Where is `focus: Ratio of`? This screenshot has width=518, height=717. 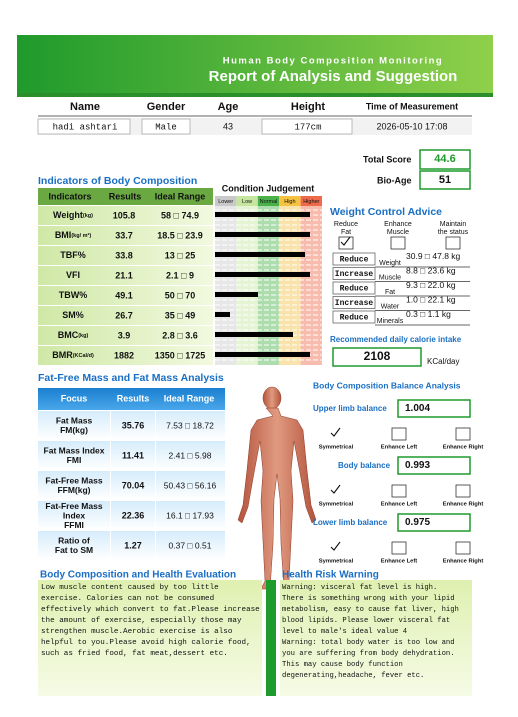 focus: Ratio of is located at coordinates (74, 541).